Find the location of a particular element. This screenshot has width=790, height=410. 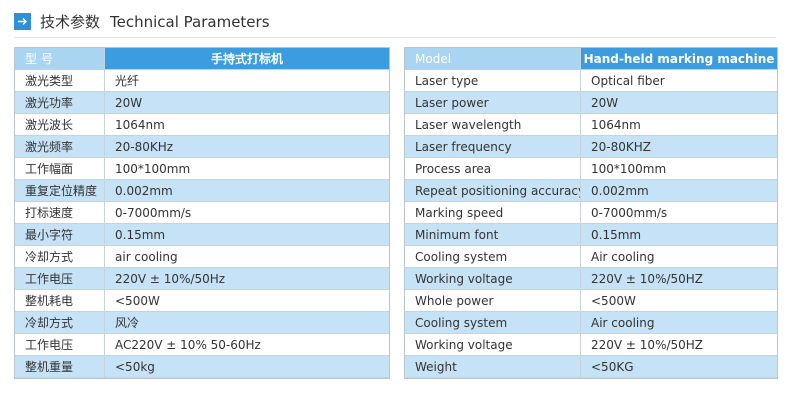

table-row: 冷却方式 air cooling is located at coordinates (202, 257).